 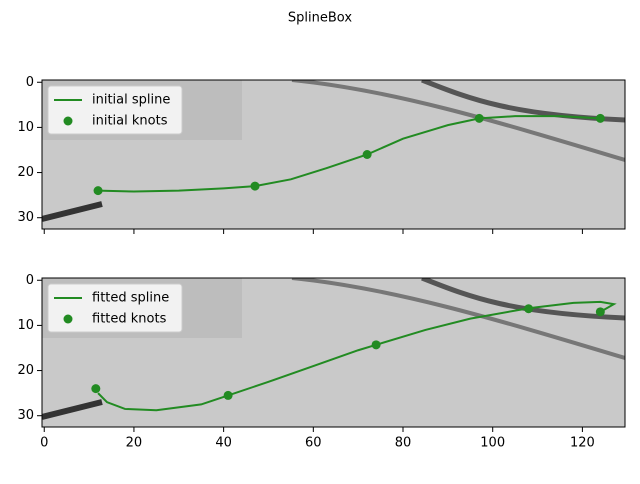 What do you see at coordinates (223, 443) in the screenshot?
I see `x-tick-label: 40` at bounding box center [223, 443].